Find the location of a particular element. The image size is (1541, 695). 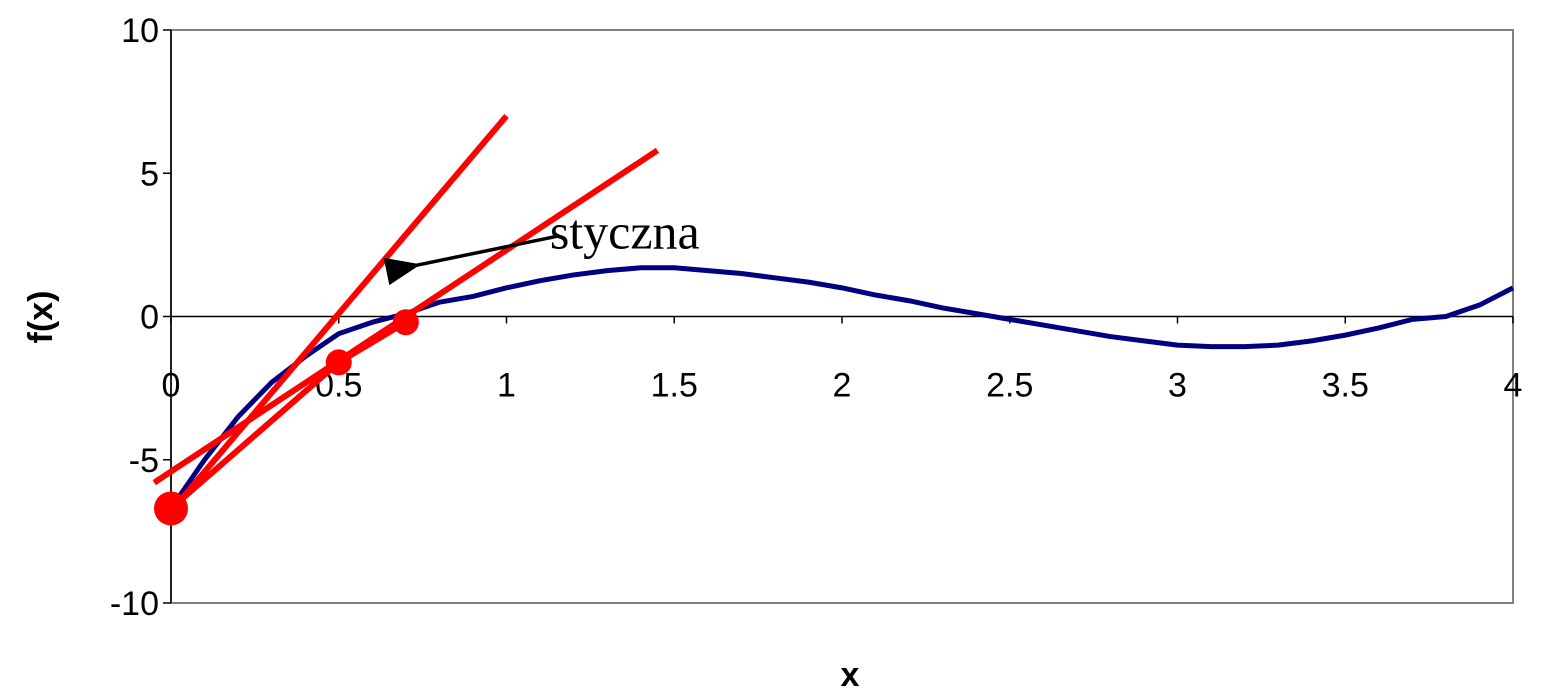

y-tick-label: 10 is located at coordinates (140, 31).